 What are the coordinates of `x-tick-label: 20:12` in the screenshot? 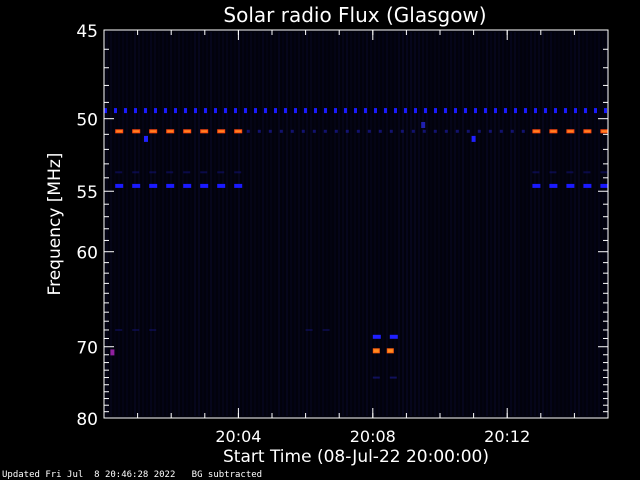 It's located at (507, 436).